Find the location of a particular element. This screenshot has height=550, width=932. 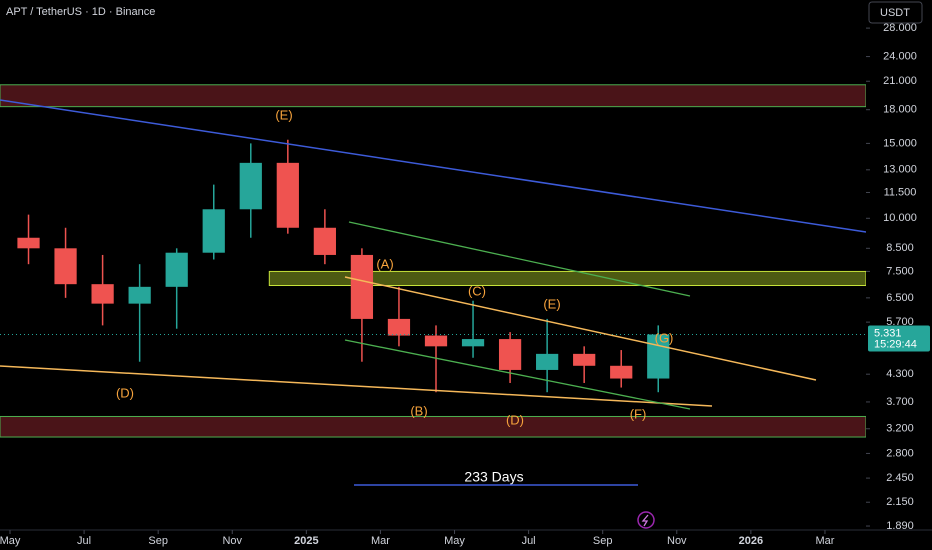

alert-bolt is located at coordinates (645, 520).